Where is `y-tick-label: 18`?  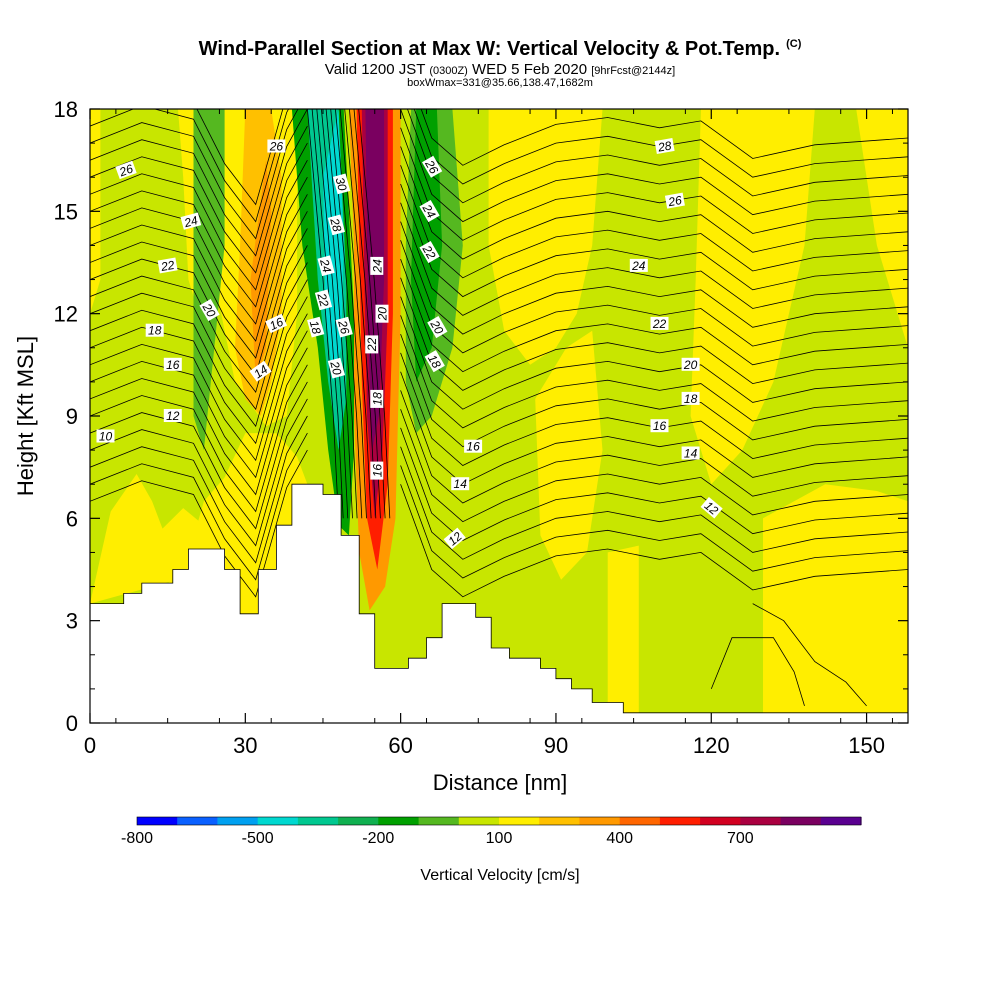
y-tick-label: 18 is located at coordinates (66, 109).